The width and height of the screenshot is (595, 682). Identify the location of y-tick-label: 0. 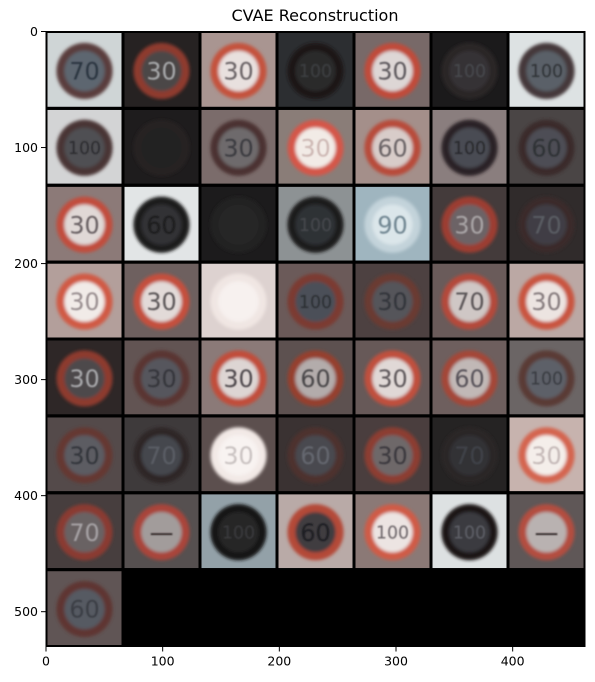
(34, 31).